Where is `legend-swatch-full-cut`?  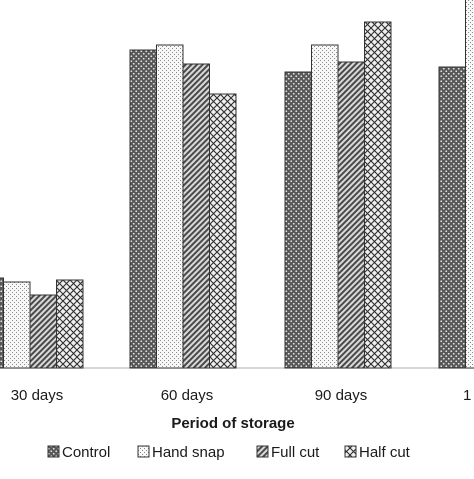 legend-swatch-full-cut is located at coordinates (262, 451).